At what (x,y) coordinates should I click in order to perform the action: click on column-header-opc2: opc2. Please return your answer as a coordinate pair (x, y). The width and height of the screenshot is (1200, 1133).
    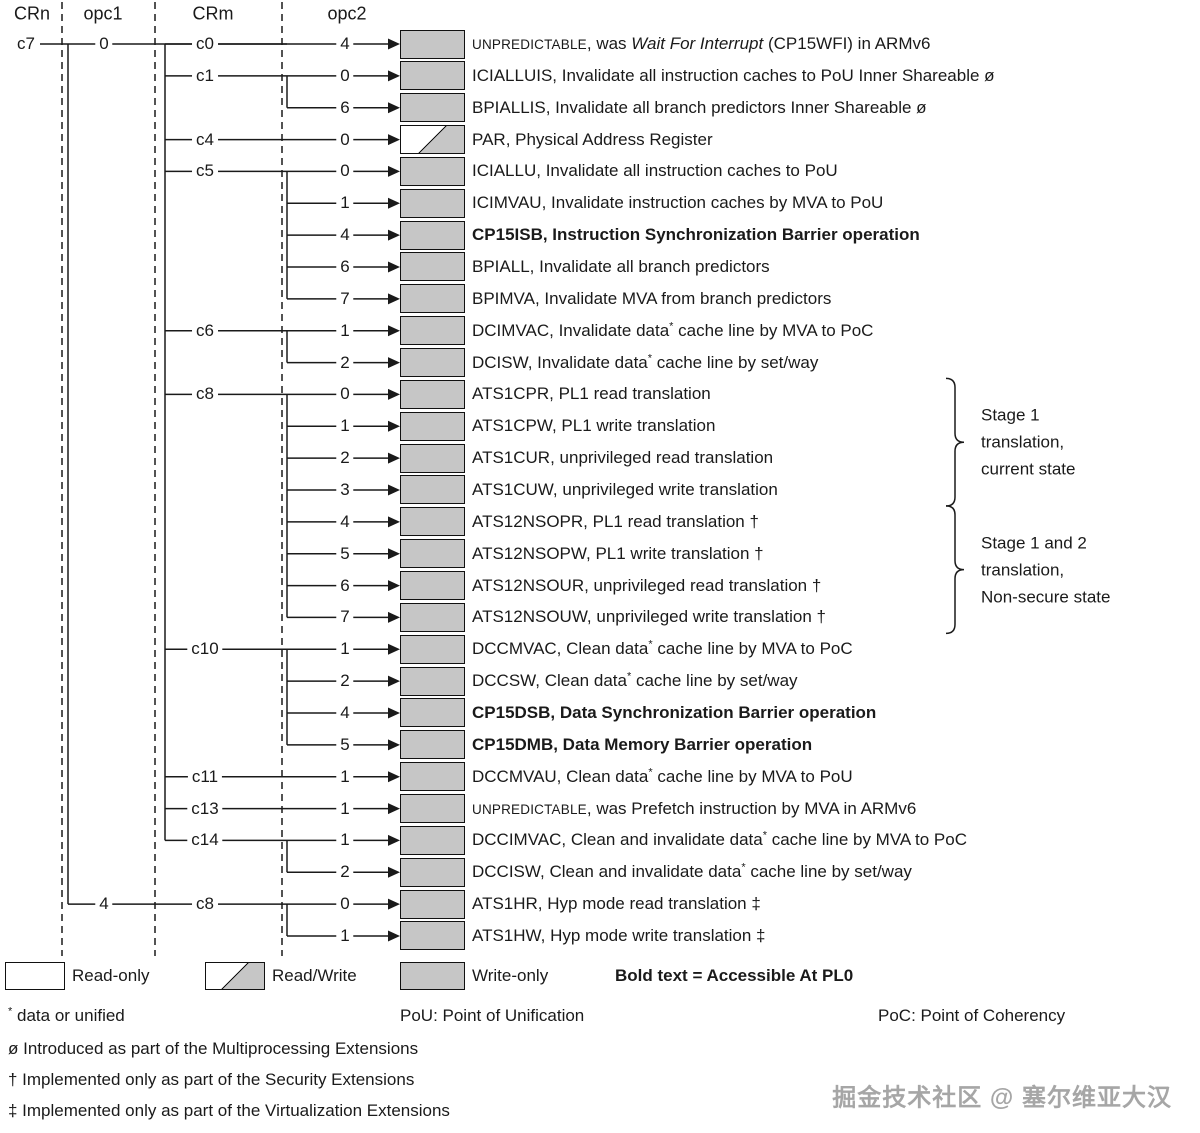
    Looking at the image, I should click on (347, 13).